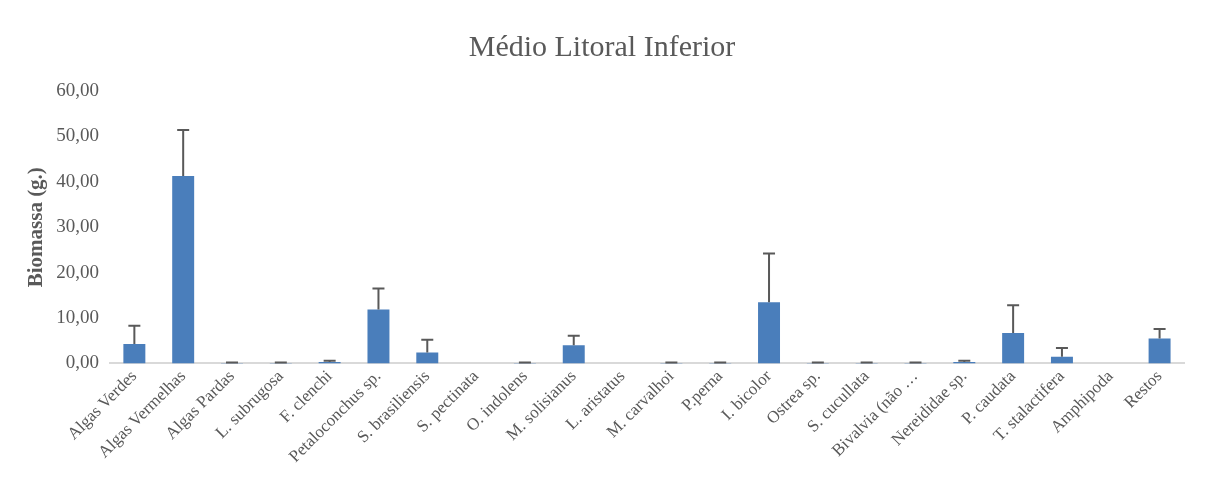 The width and height of the screenshot is (1214, 480). I want to click on y-tick-label: 60,00, so click(77, 89).